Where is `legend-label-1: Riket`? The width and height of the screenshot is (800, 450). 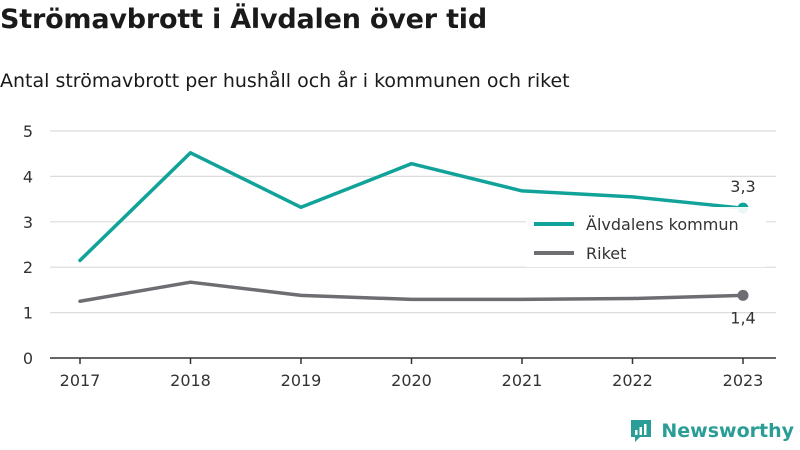 legend-label-1: Riket is located at coordinates (606, 253).